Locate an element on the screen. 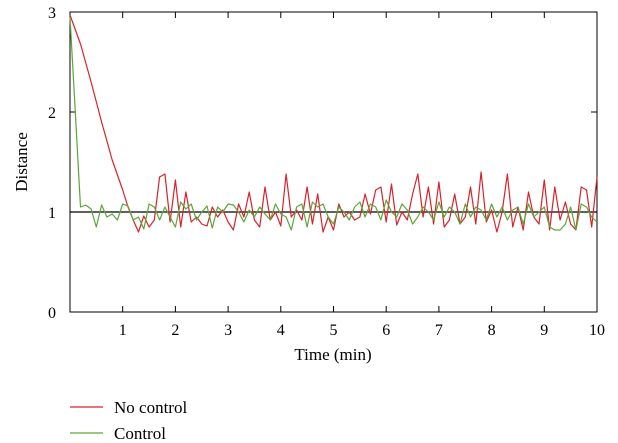 The image size is (618, 443). y-tick-label: 2 is located at coordinates (52, 113).